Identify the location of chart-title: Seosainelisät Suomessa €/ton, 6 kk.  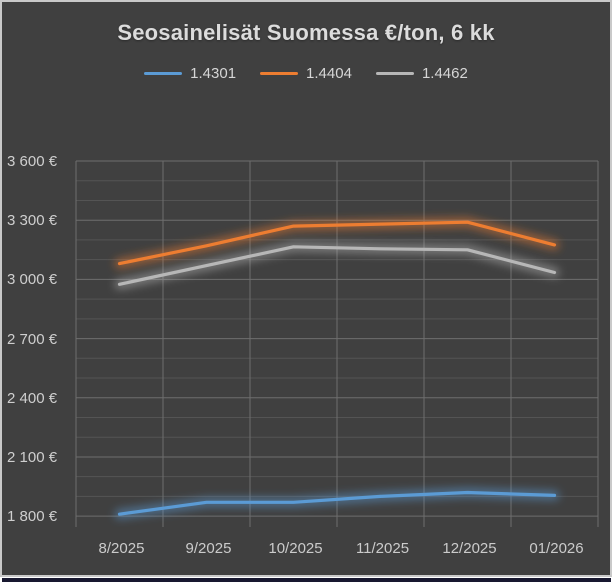
(306, 32).